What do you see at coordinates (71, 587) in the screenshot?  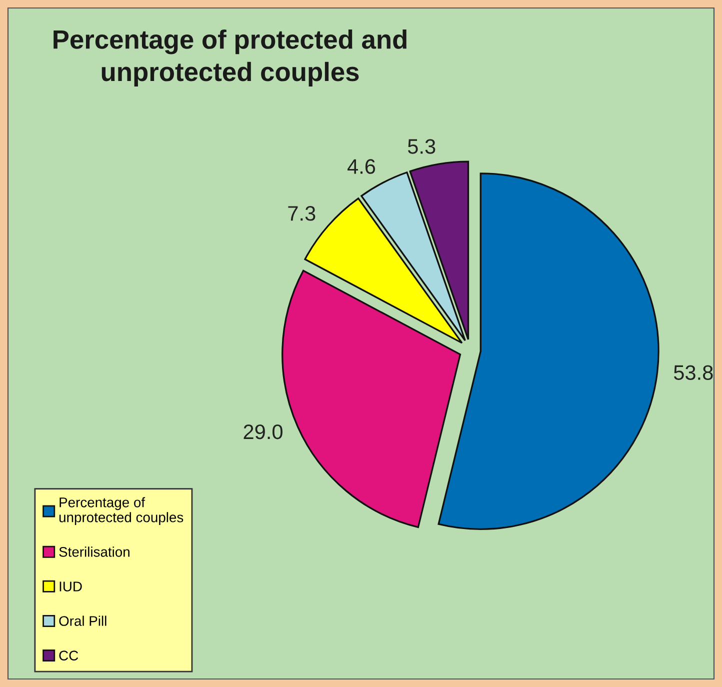 I see `legend-label: IUD` at bounding box center [71, 587].